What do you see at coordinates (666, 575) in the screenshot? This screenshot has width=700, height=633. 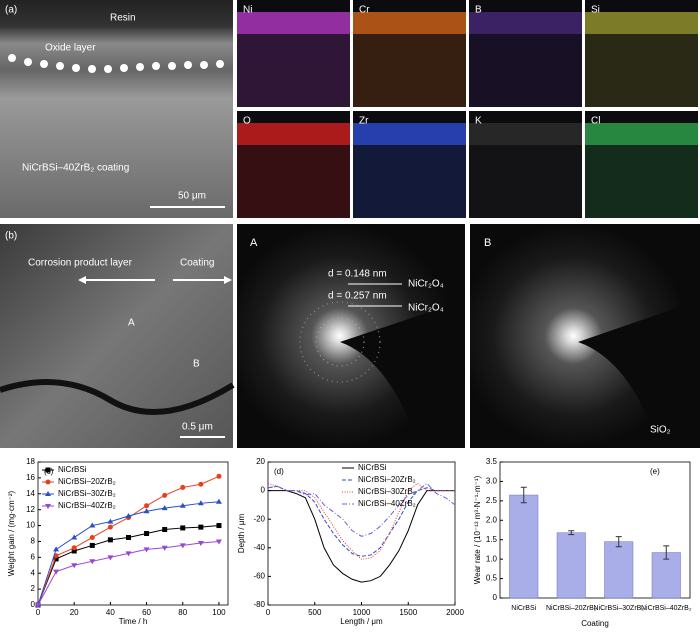 I see `bar` at bounding box center [666, 575].